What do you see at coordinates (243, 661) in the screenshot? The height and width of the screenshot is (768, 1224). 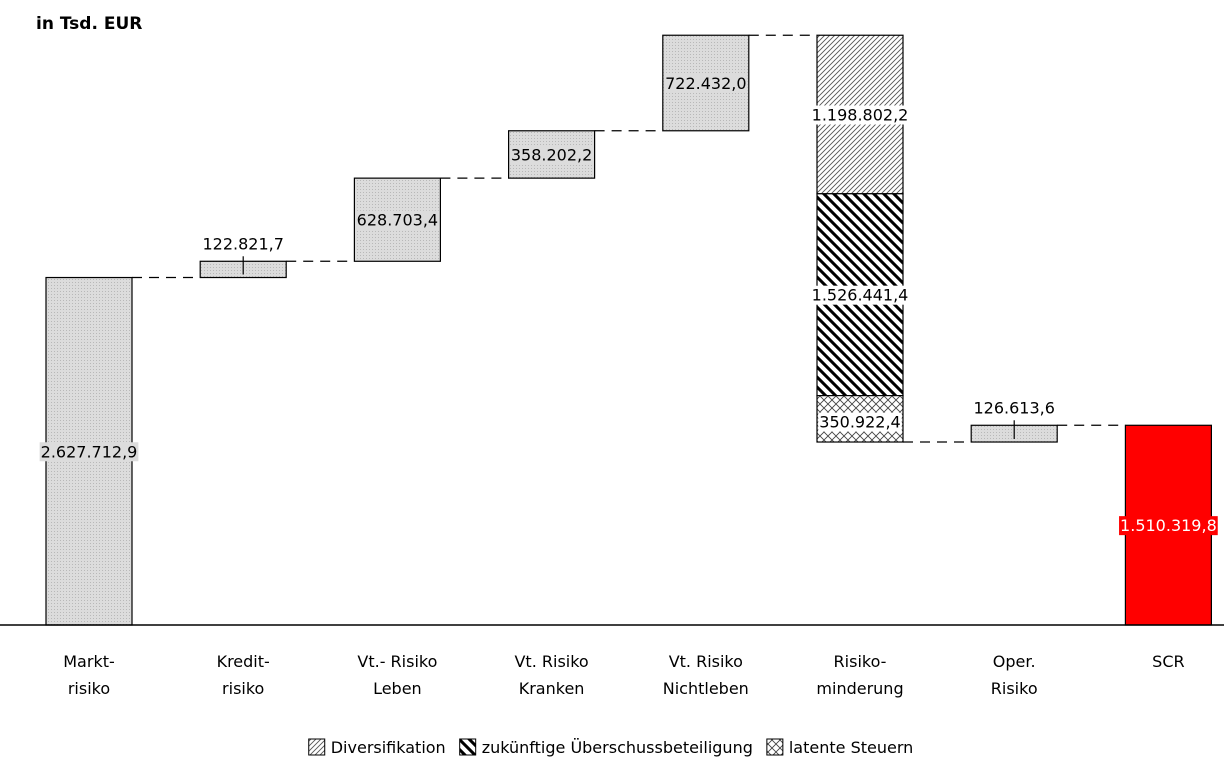 I see `x-tick-label: Kredit-` at bounding box center [243, 661].